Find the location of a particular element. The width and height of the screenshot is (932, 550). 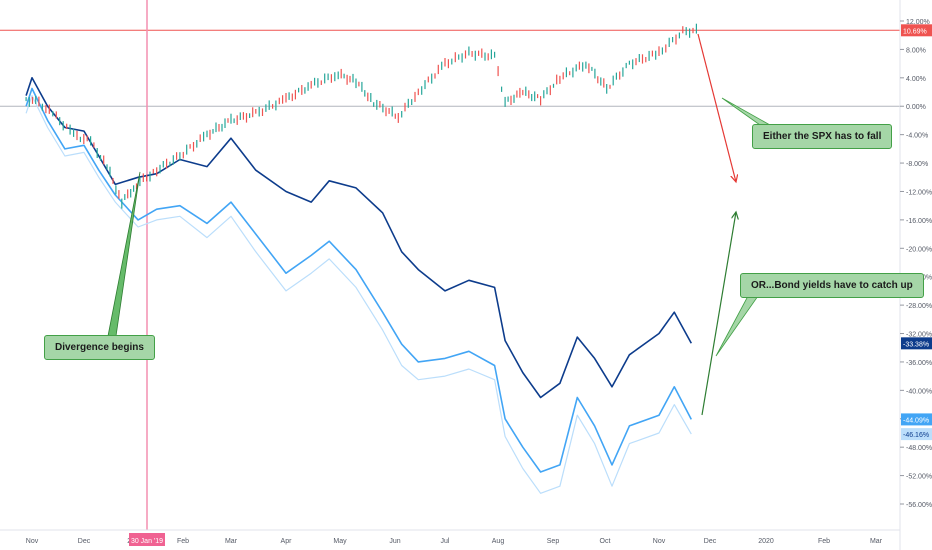

annotation-bond-yields: OR...Bond yields have to catch up is located at coordinates (832, 285).